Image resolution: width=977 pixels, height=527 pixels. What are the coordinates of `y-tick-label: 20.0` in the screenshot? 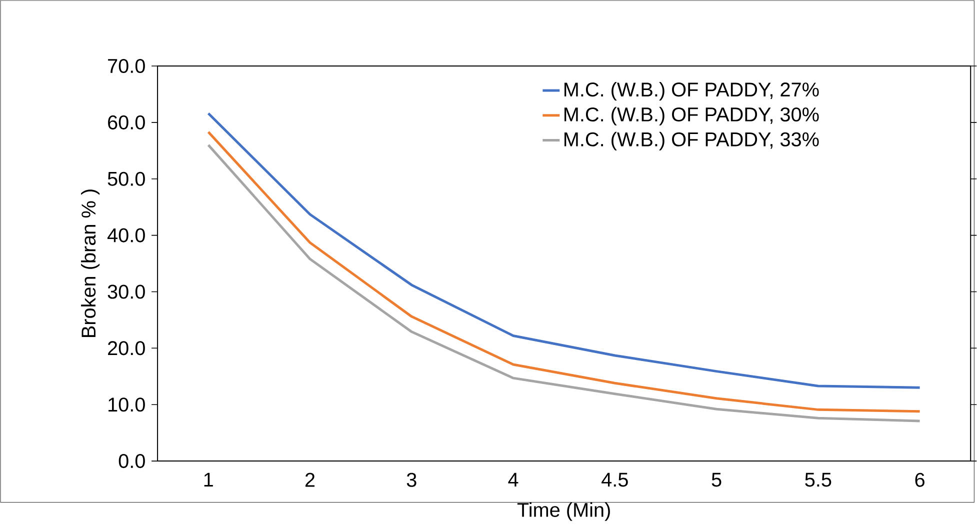 It's located at (126, 348).